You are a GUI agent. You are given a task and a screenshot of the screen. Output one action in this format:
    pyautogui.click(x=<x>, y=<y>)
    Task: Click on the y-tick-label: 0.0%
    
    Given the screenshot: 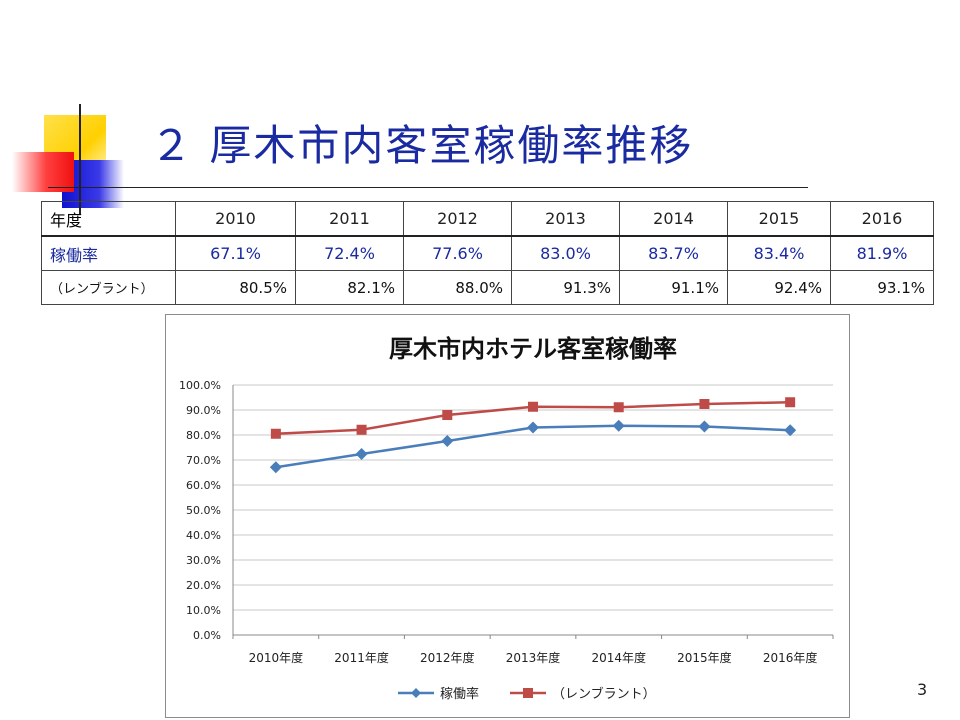 What is the action you would take?
    pyautogui.click(x=207, y=635)
    